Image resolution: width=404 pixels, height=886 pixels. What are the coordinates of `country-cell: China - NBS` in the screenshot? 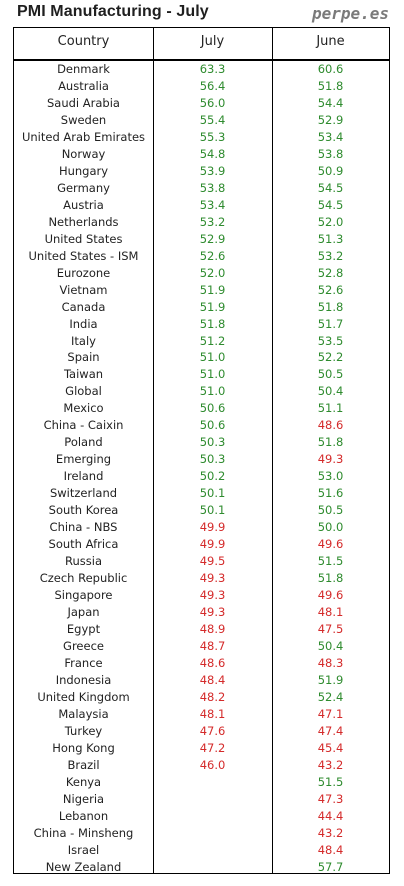 It's located at (83, 527).